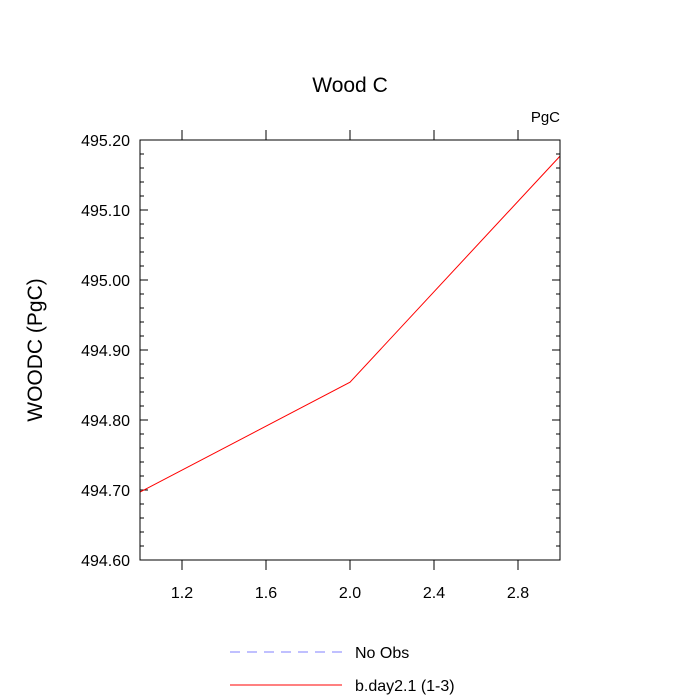 The width and height of the screenshot is (700, 700). Describe the element at coordinates (405, 686) in the screenshot. I see `legend-label: b.day2.1 (1-3)` at that location.